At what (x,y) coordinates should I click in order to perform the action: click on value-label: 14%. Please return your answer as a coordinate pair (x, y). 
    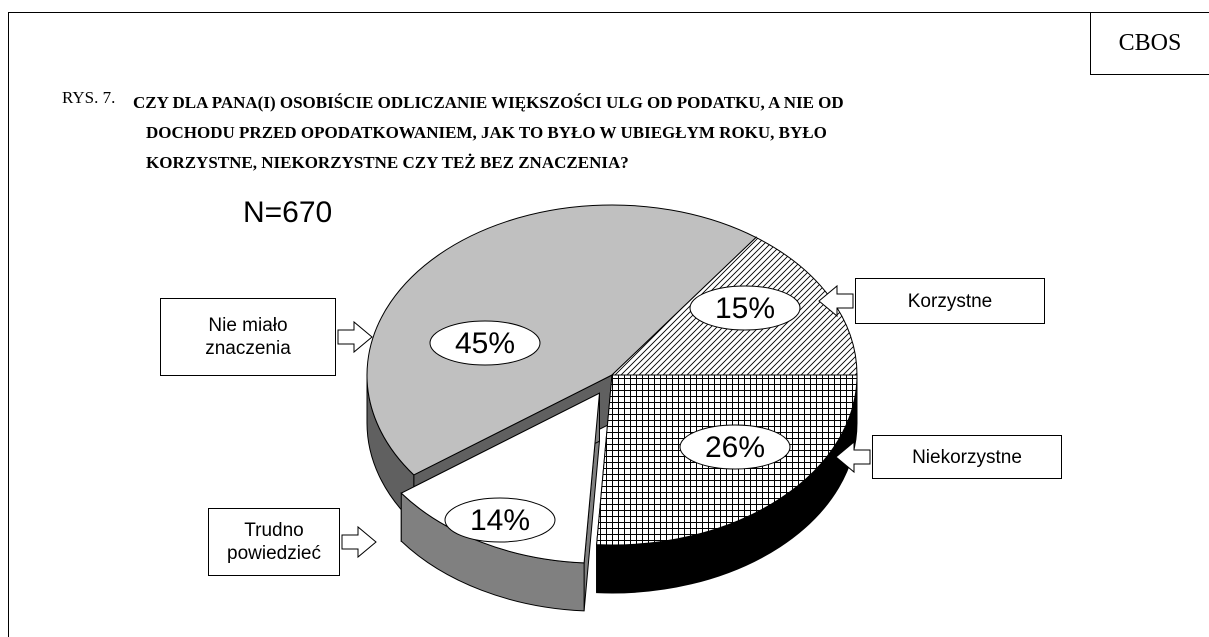
    Looking at the image, I should click on (500, 520).